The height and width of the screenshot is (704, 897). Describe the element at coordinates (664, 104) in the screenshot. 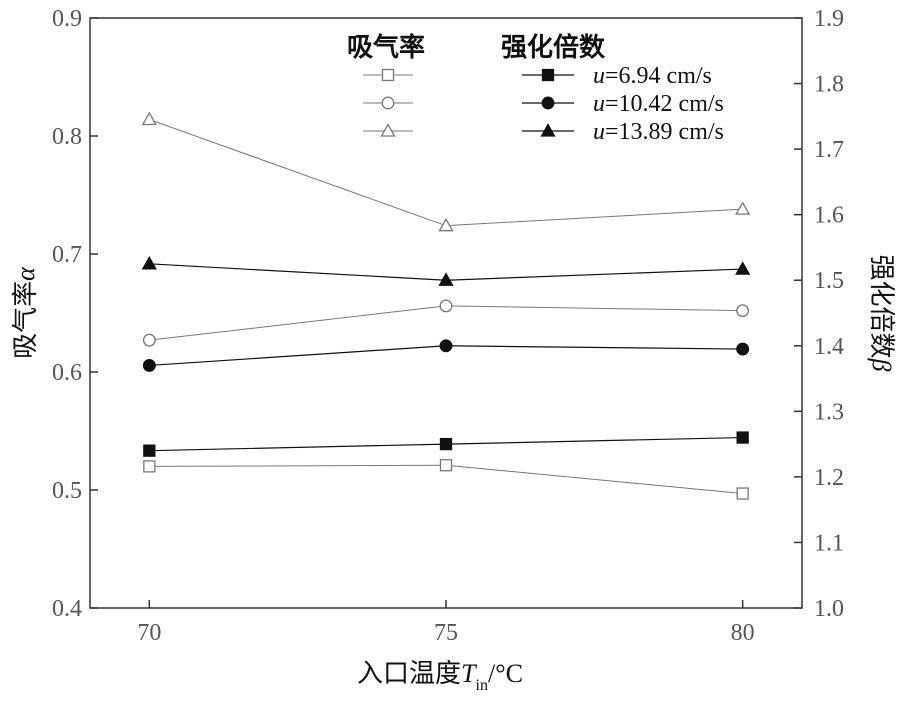

I see `legend-entry-value: =10.42 cm/s` at that location.